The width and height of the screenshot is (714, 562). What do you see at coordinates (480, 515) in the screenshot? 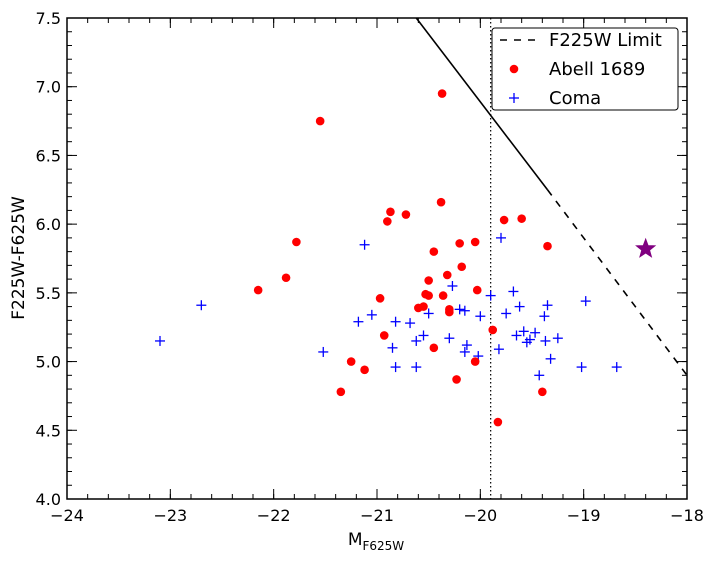
I see `x-tick-label: −20` at bounding box center [480, 515].